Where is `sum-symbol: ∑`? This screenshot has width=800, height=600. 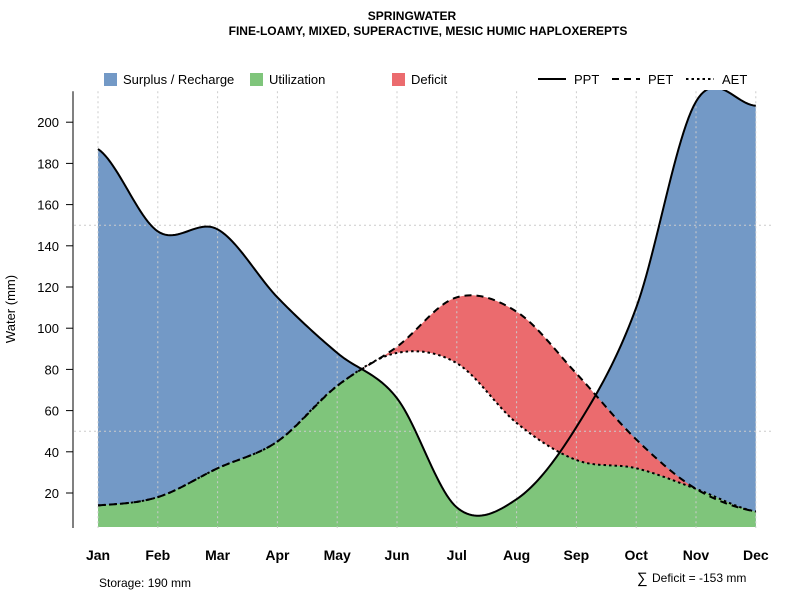 sum-symbol: ∑ is located at coordinates (642, 578).